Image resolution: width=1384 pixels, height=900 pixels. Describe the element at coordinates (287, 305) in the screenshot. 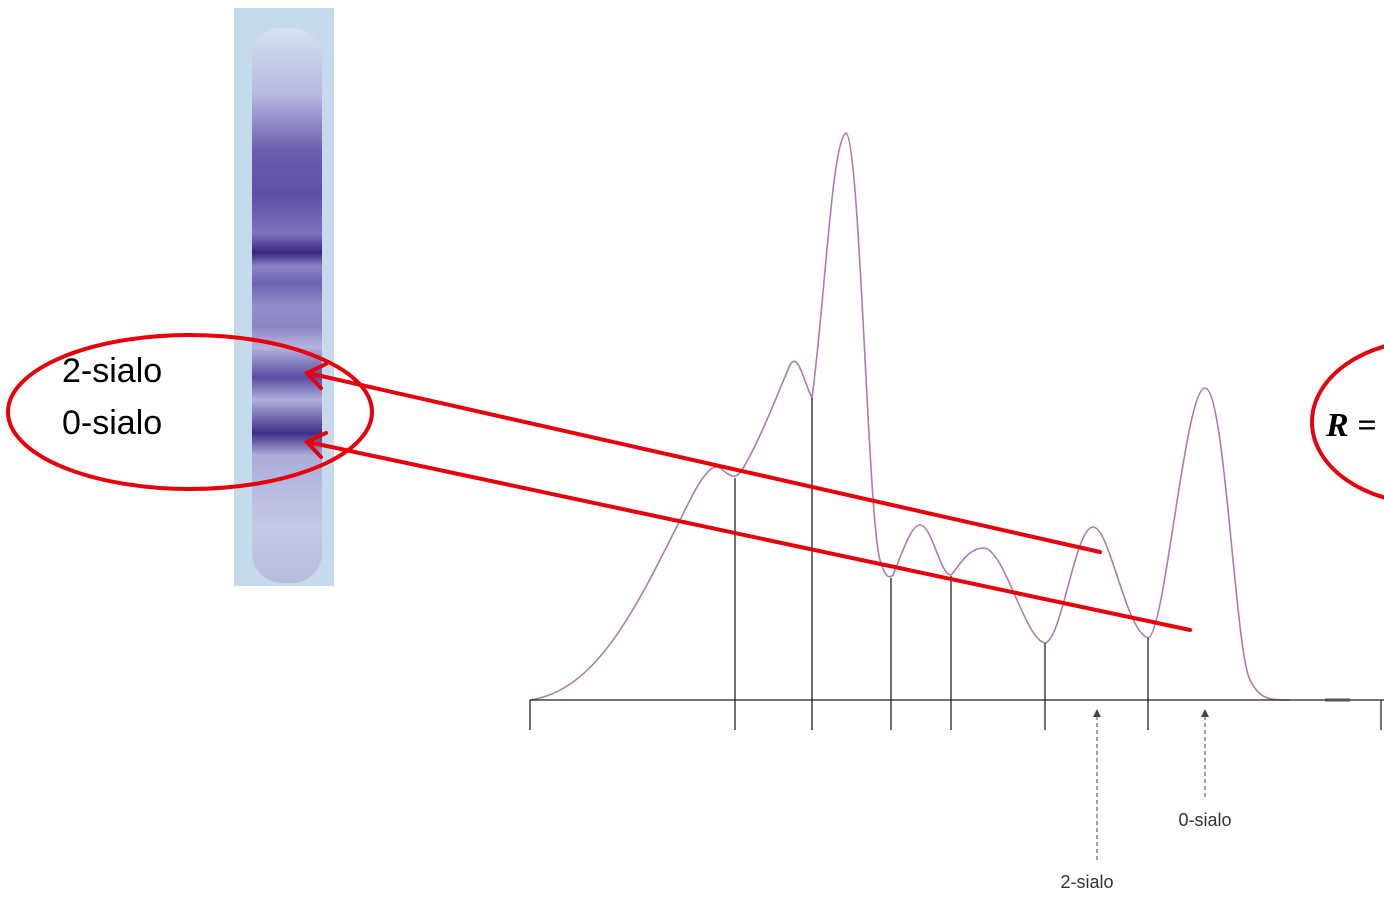

I see `gel-lane` at that location.